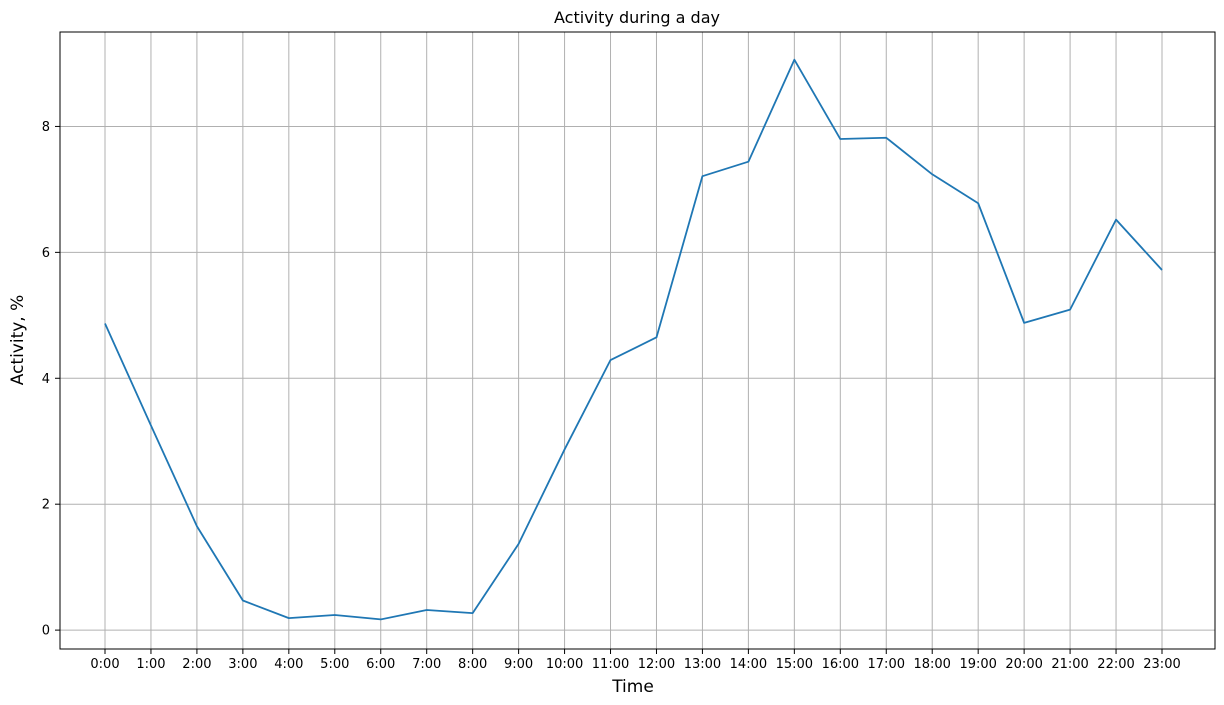 The width and height of the screenshot is (1224, 705). I want to click on y-tick-label: 4, so click(46, 379).